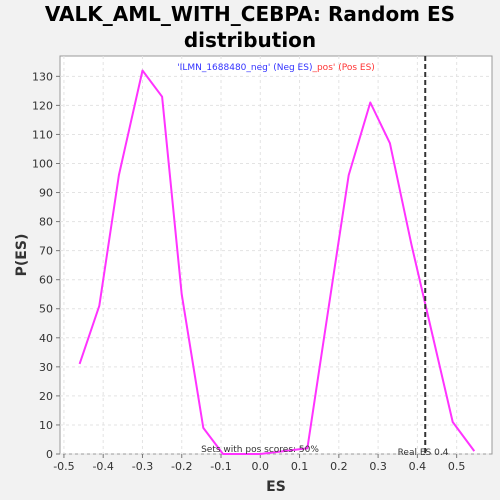 The image size is (500, 500). Describe the element at coordinates (46, 367) in the screenshot. I see `y-tick-label: 30` at that location.